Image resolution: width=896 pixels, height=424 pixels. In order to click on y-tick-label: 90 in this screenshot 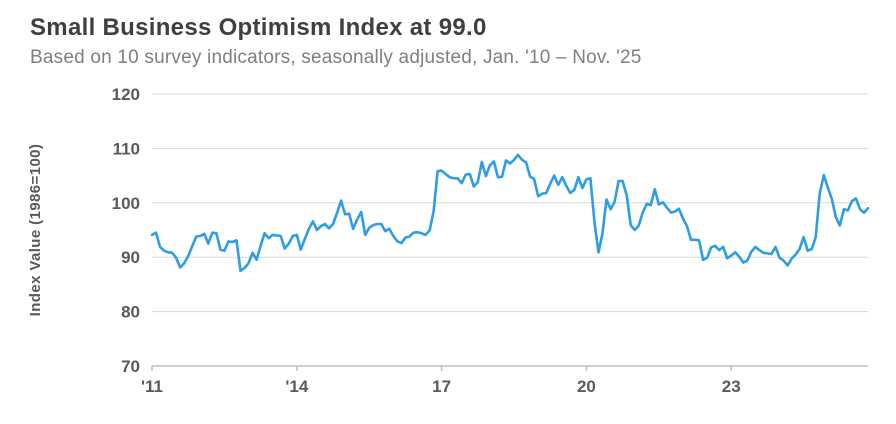, I will do `click(130, 257)`.